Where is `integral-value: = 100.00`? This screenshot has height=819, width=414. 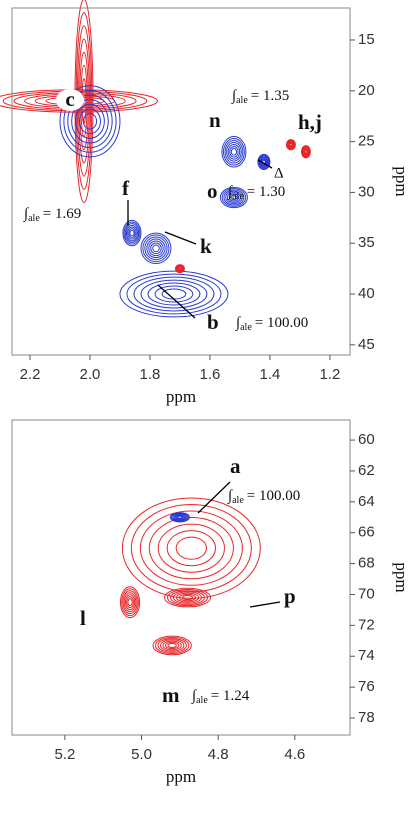
integral-value: = 100.00 is located at coordinates (281, 323).